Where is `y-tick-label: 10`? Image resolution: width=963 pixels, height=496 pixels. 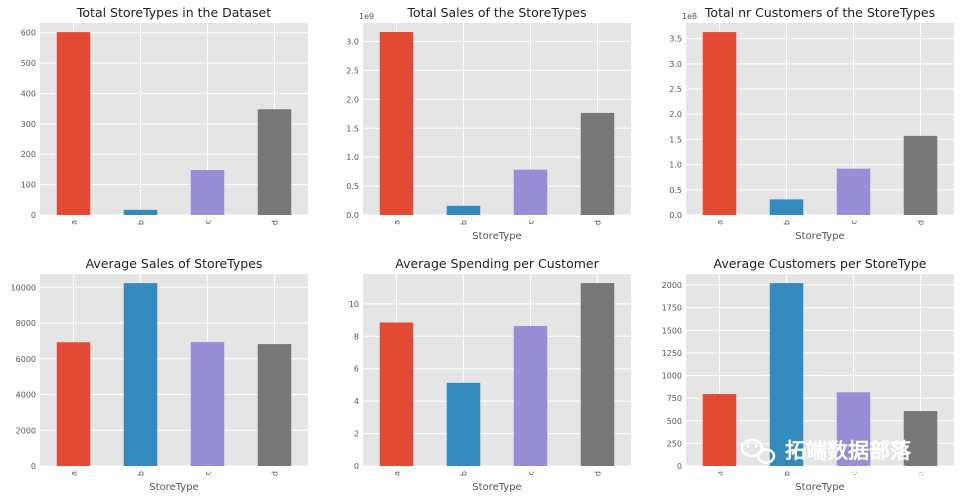 y-tick-label: 10 is located at coordinates (354, 304).